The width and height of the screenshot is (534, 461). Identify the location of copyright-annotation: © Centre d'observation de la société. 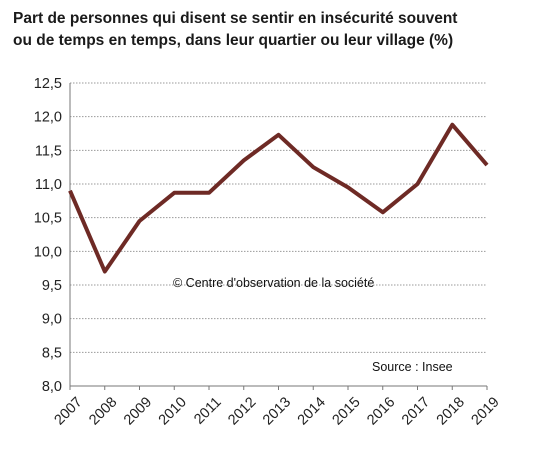
(273, 283).